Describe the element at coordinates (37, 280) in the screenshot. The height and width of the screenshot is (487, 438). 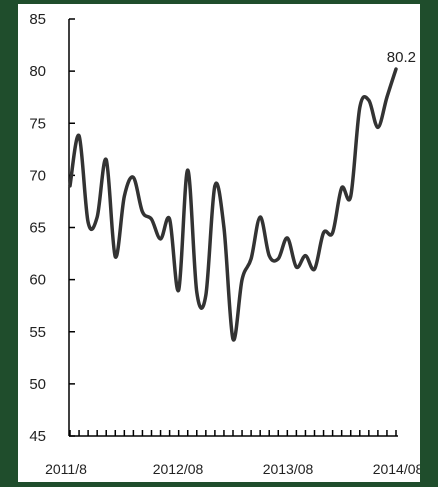
I see `y-tick-label: 60` at that location.